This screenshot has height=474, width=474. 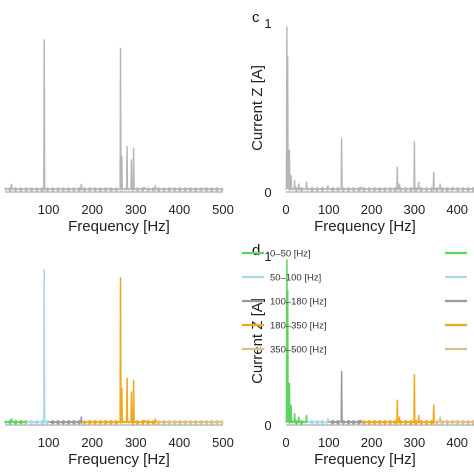 What do you see at coordinates (298, 302) in the screenshot?
I see `legend-label: 100–180 [Hz]` at bounding box center [298, 302].